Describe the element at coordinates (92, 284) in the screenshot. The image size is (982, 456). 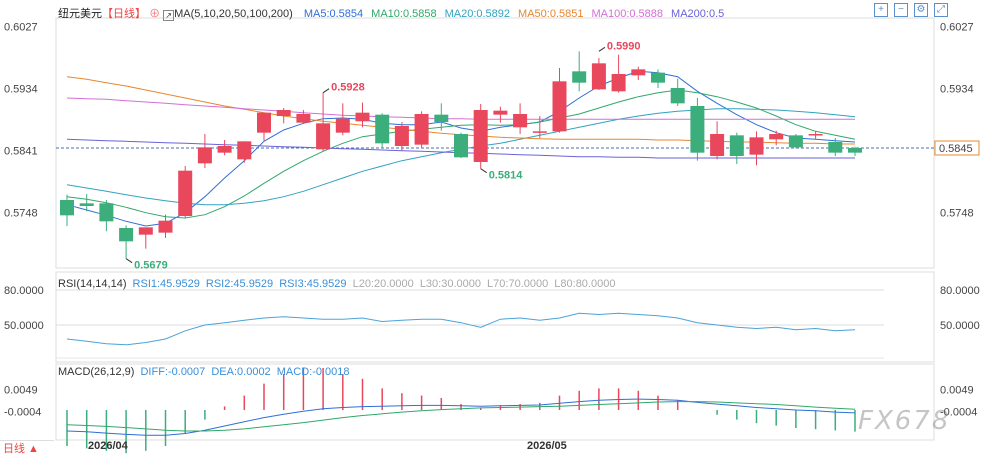
I see `rsi-label: RSI(14,14,14)` at that location.